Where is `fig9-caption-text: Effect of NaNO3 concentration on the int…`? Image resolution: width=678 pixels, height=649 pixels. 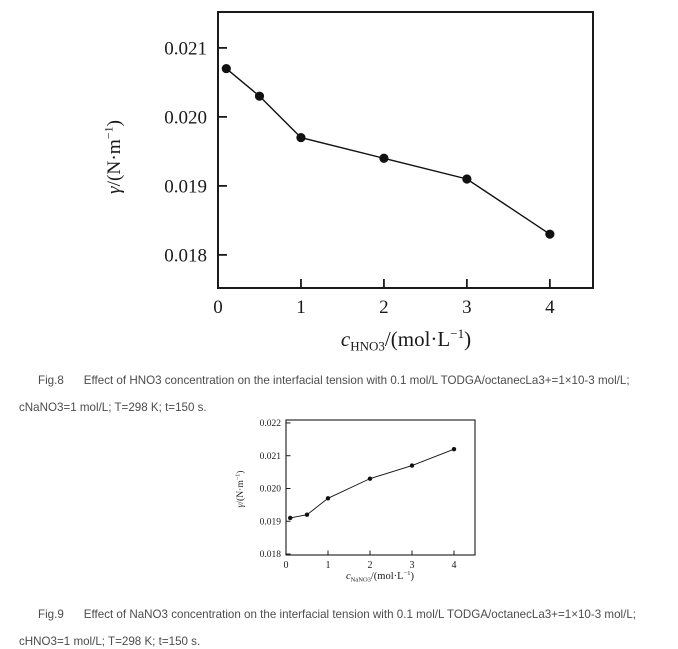
fig9-caption-text: Effect of NaNO3 concentration on the int… is located at coordinates (359, 614).